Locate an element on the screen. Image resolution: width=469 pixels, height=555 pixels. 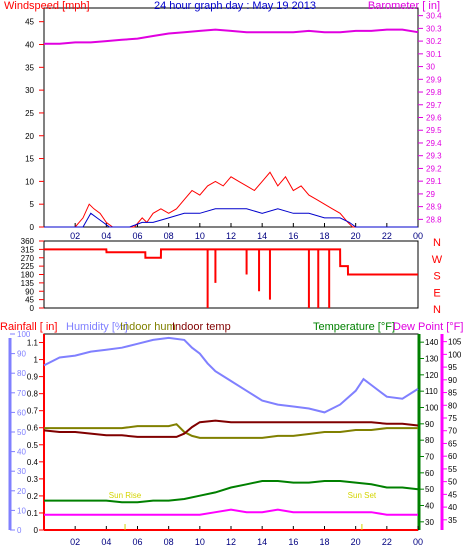
temperature-label: Temperature [°F] is located at coordinates (354, 327).